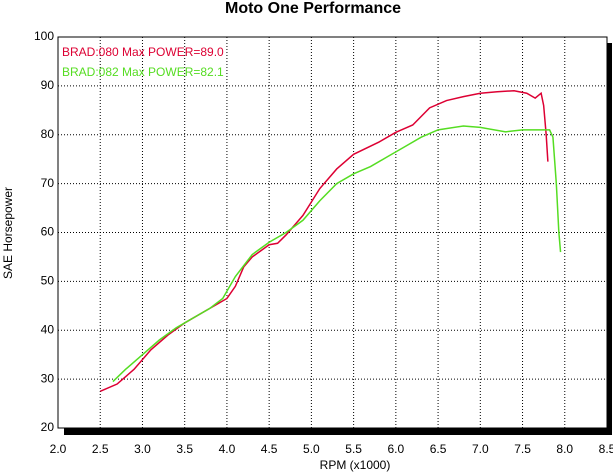  What do you see at coordinates (143, 72) in the screenshot?
I see `legend-entry: BRAD:082 Max POWER=82.1` at bounding box center [143, 72].